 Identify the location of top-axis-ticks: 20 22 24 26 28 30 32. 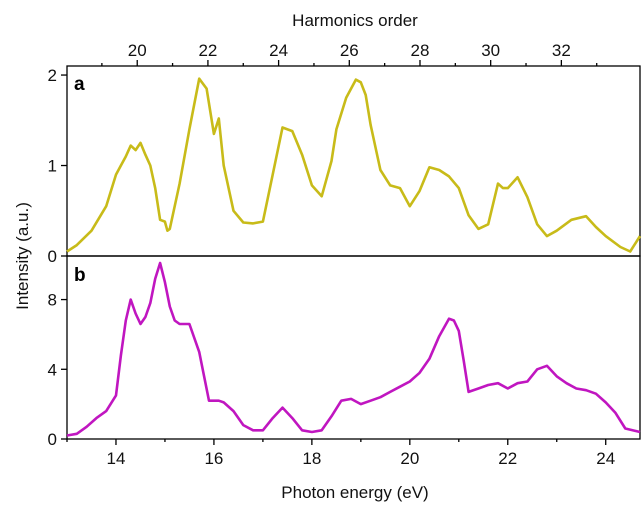
(349, 53).